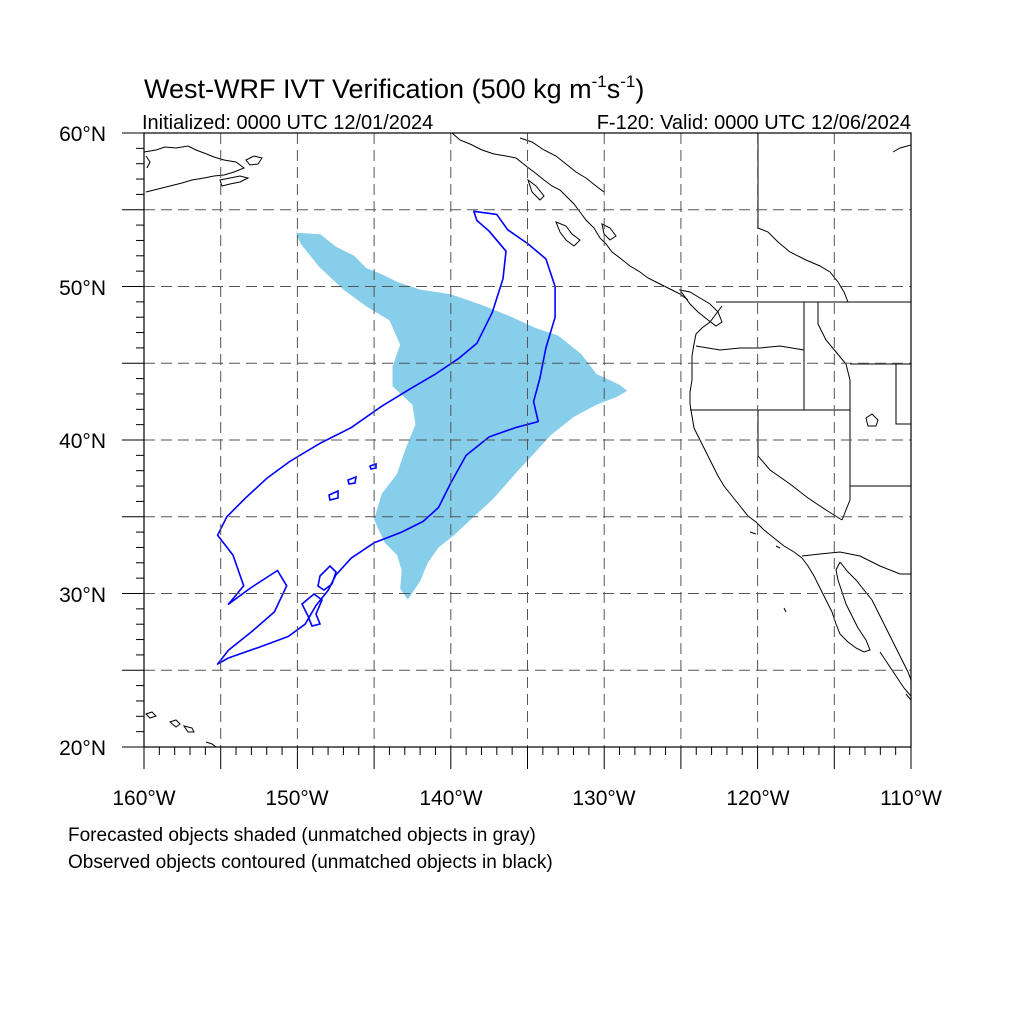 This screenshot has width=1024, height=1024. I want to click on lon-label-150w: 150°W, so click(296, 798).